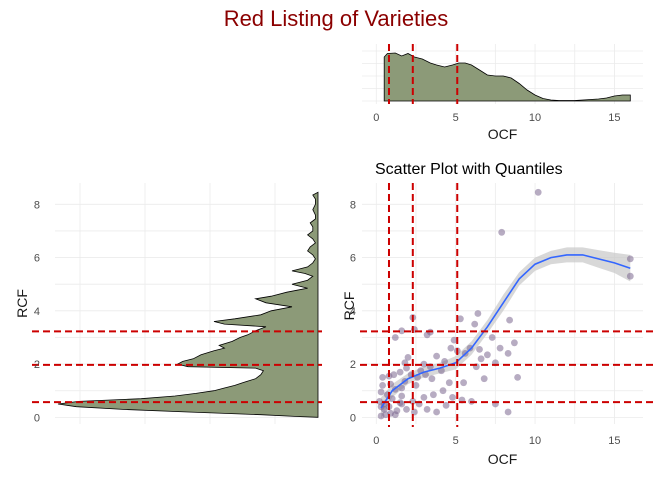 Image resolution: width=672 pixels, height=480 pixels. I want to click on smooth-line, so click(505, 331).